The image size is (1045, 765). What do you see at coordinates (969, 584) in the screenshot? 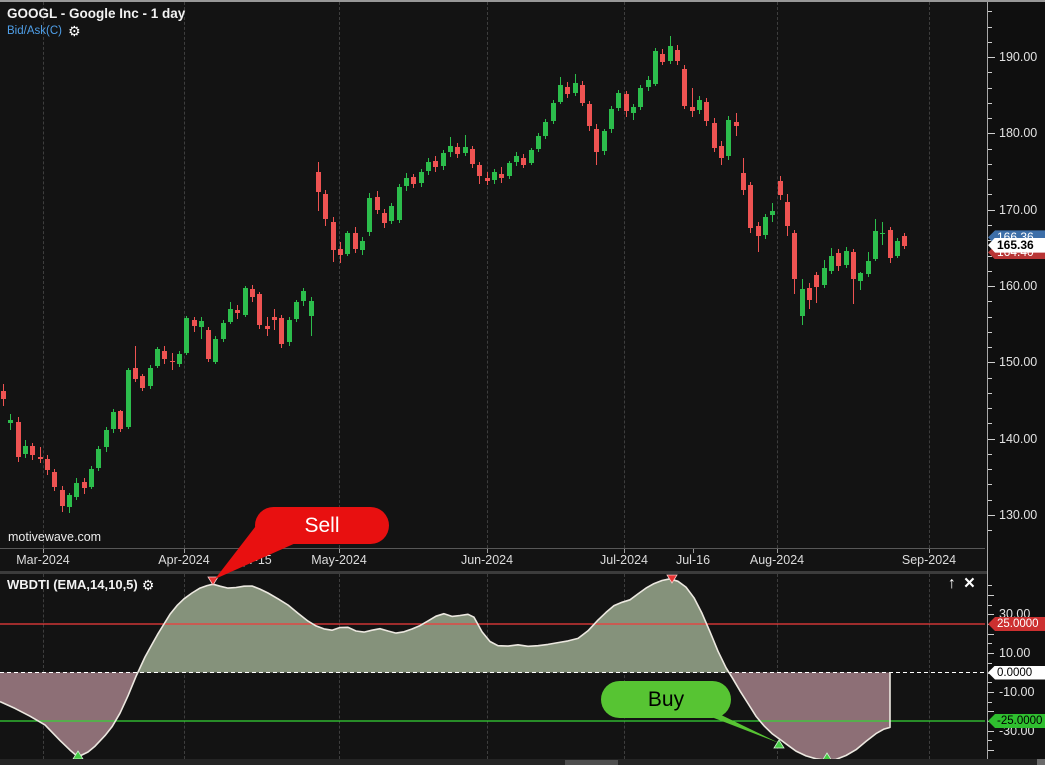
I see `close-panel-icon: ×` at bounding box center [969, 584].